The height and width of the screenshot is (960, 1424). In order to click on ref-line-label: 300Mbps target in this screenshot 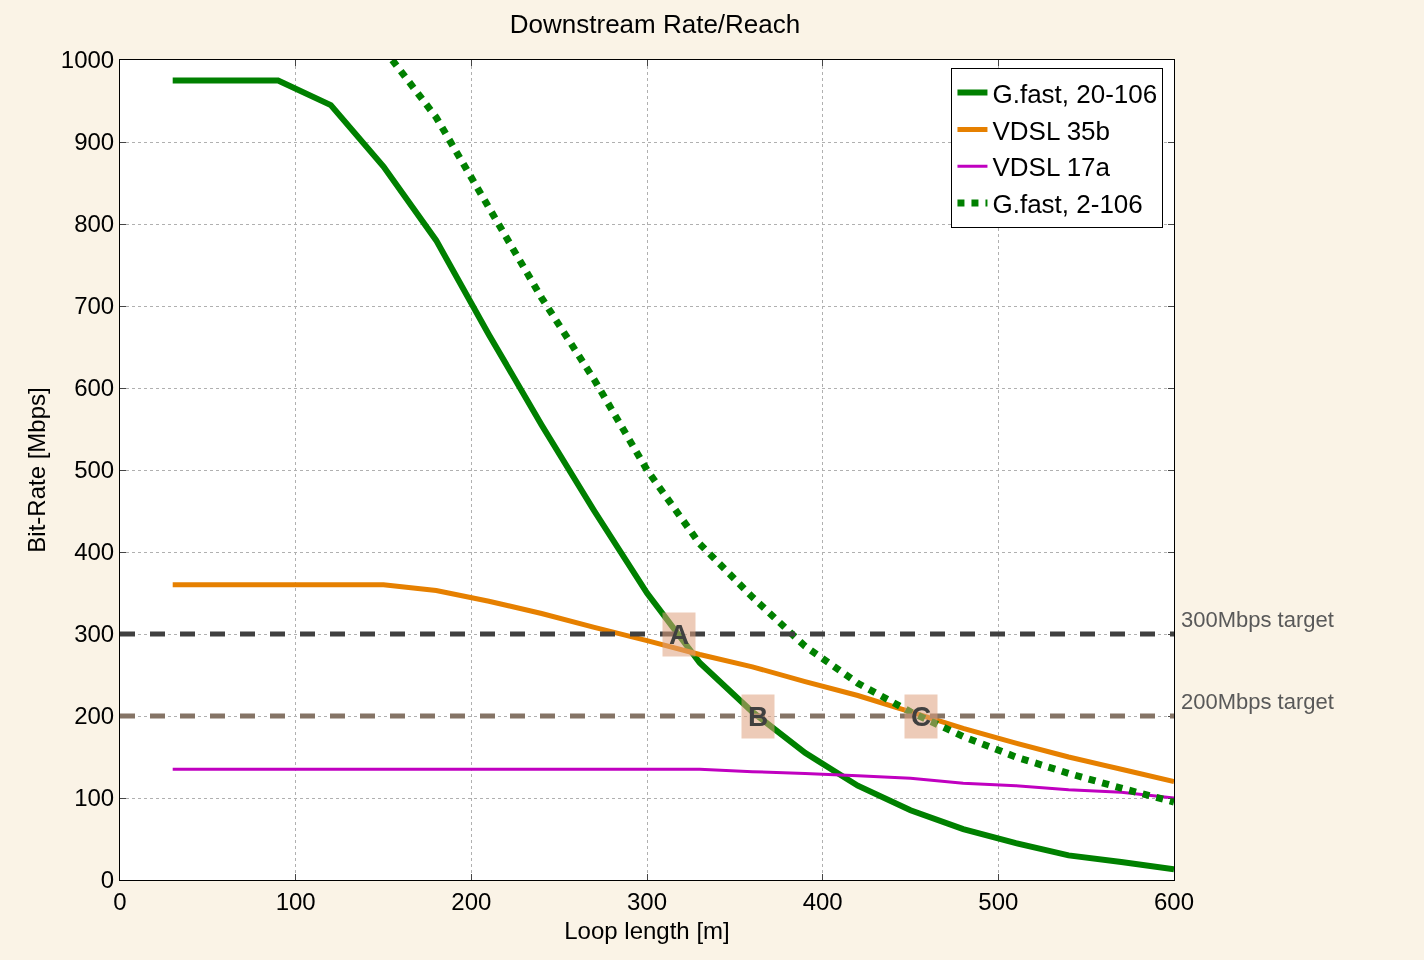, I will do `click(1257, 619)`.